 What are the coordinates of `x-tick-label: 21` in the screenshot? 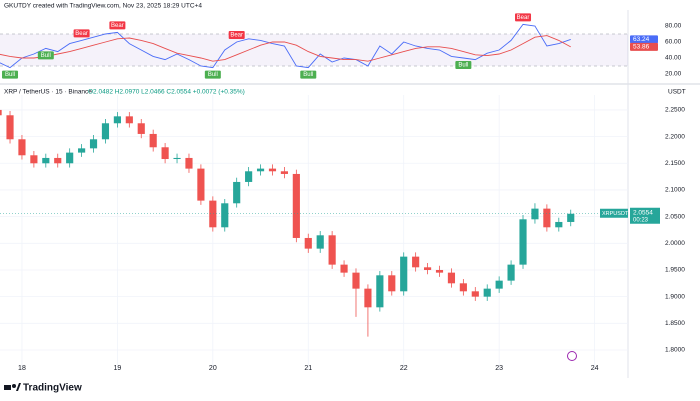 It's located at (308, 368).